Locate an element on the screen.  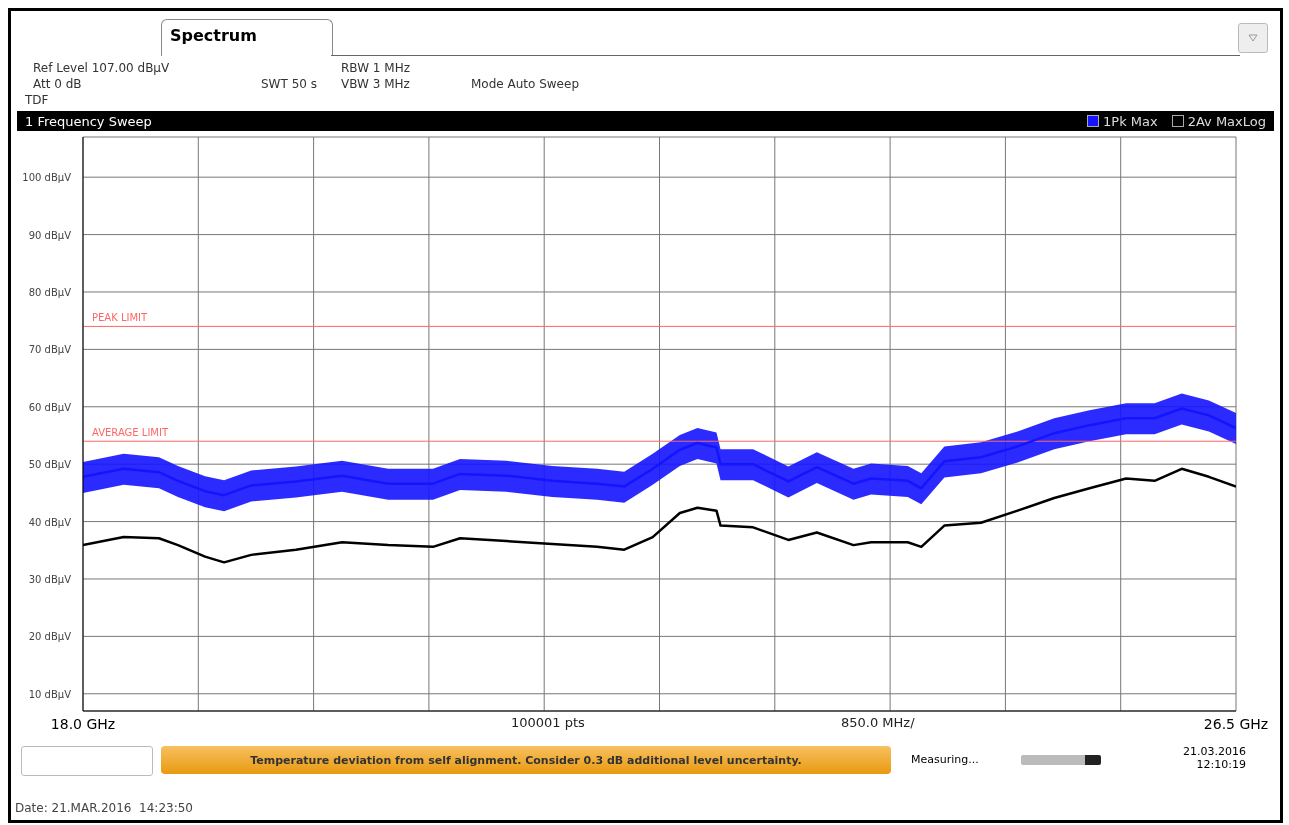
ref-line-label: AVERAGE LIMIT is located at coordinates (130, 433).